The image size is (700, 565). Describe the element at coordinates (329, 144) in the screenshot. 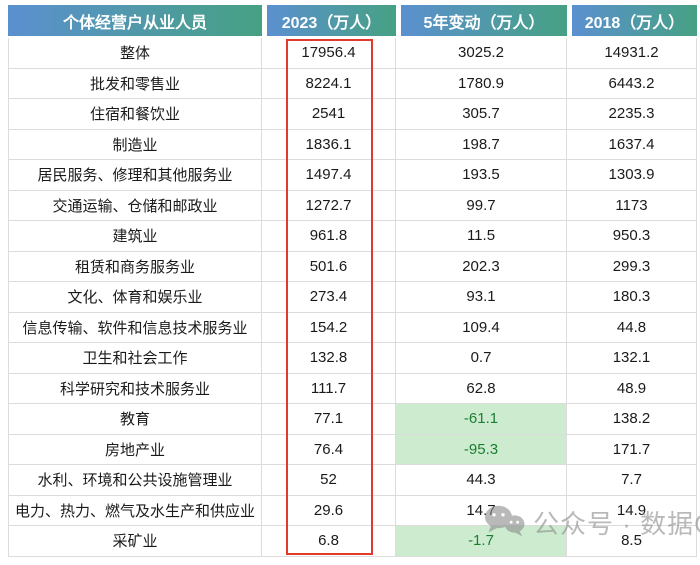

I see `value-2023-cell: 1836.1` at that location.